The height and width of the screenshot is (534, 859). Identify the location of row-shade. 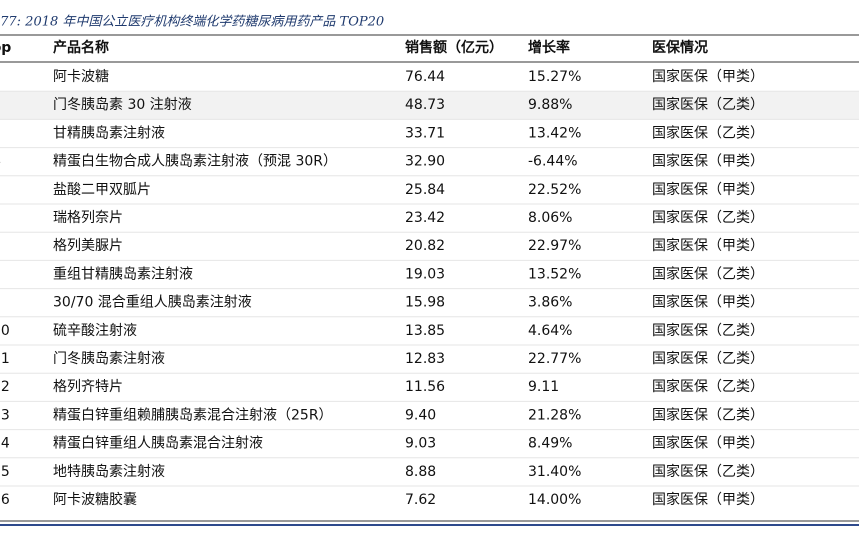
(429, 105).